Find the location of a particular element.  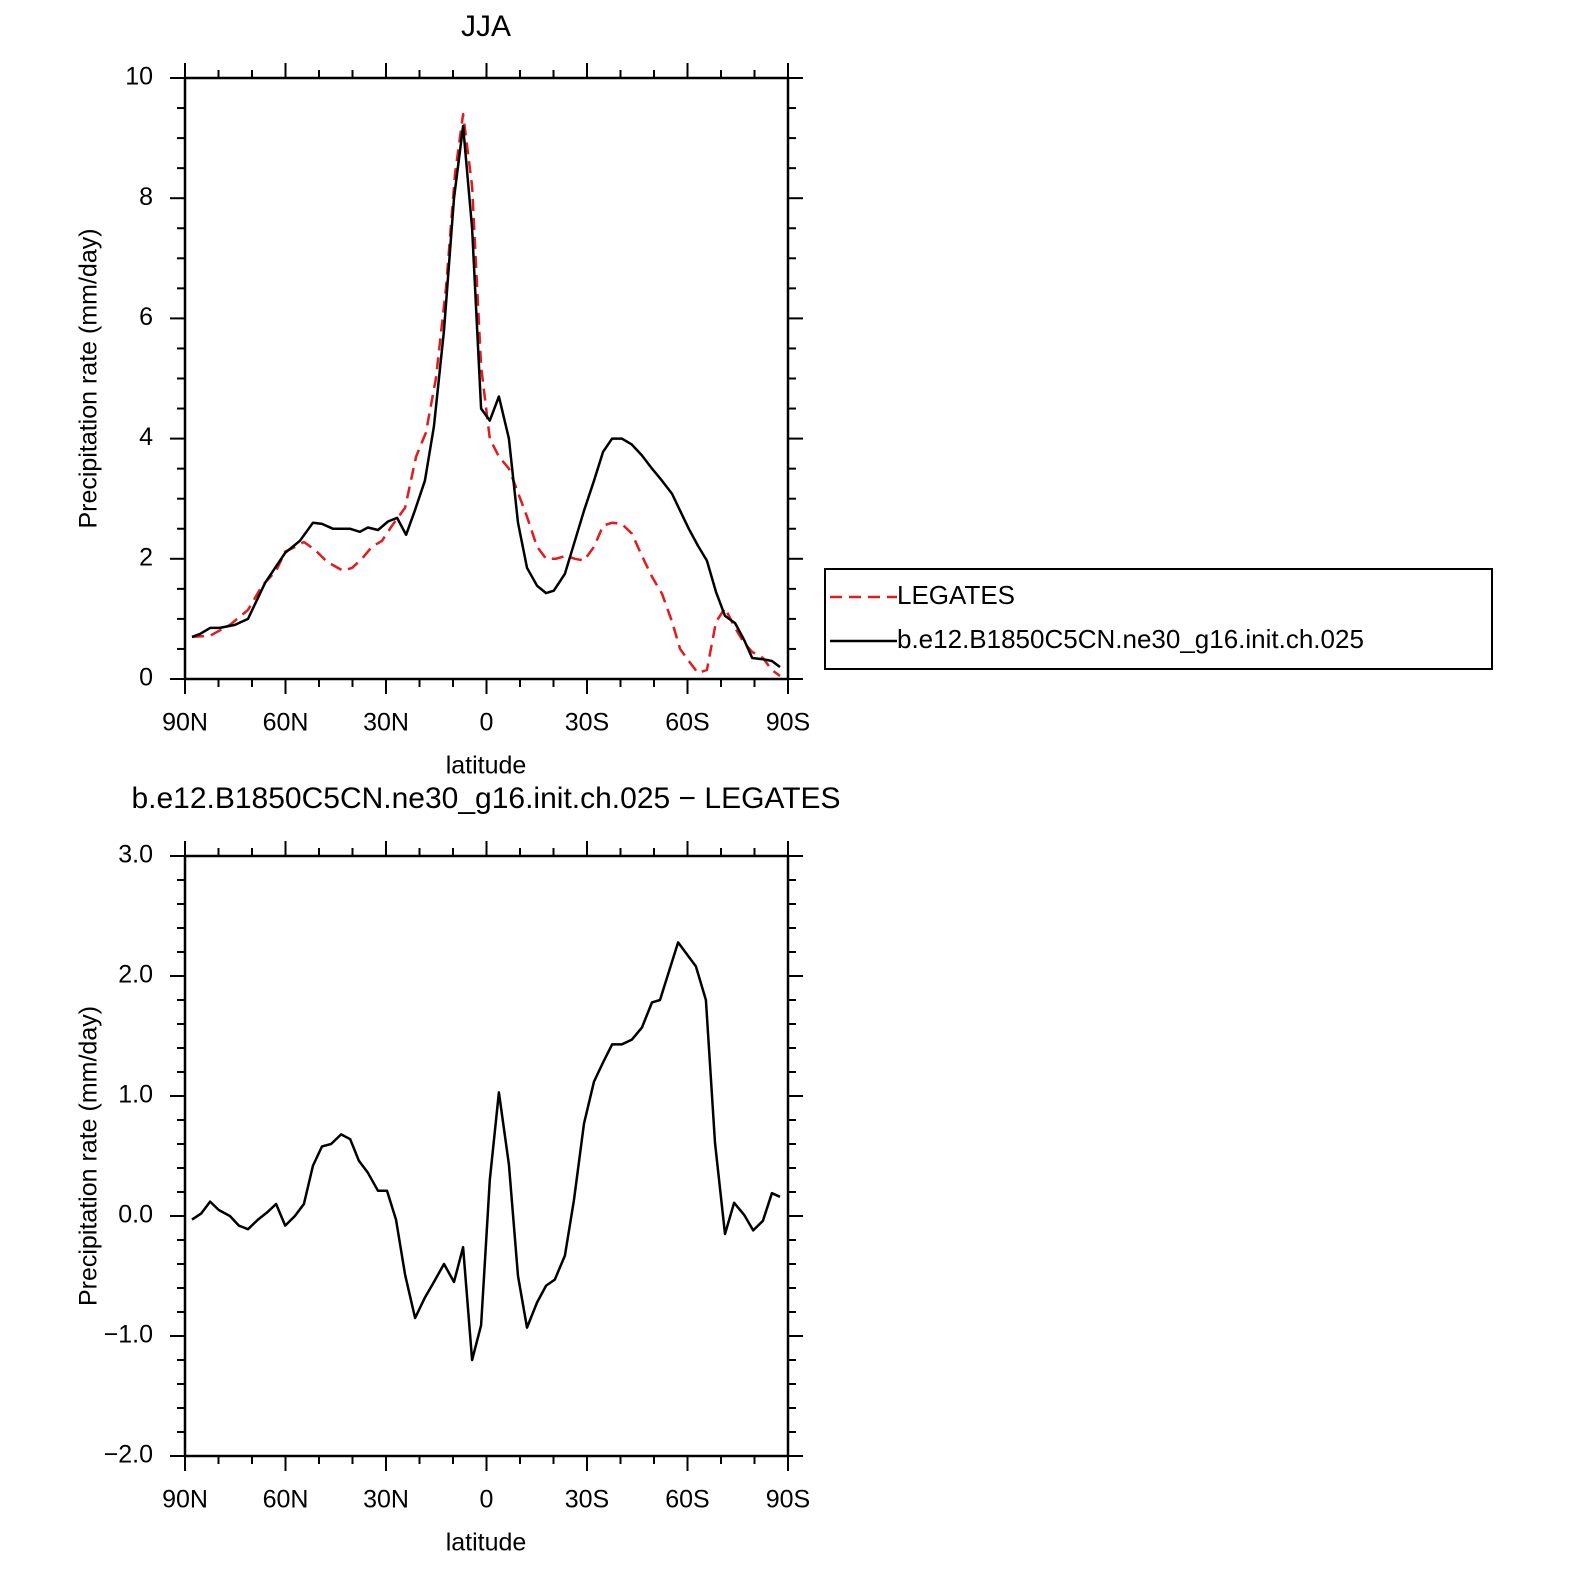

y-tick-label: 1.0 is located at coordinates (135, 1095).